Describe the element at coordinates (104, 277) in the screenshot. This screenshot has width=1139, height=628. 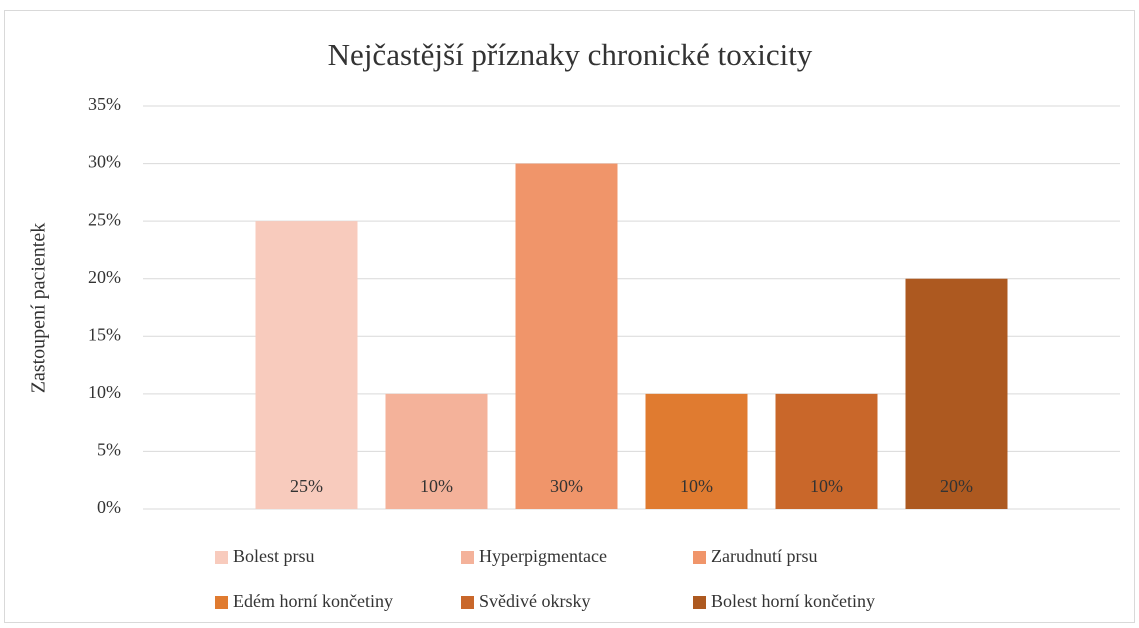
I see `y-tick-label: 20%` at that location.